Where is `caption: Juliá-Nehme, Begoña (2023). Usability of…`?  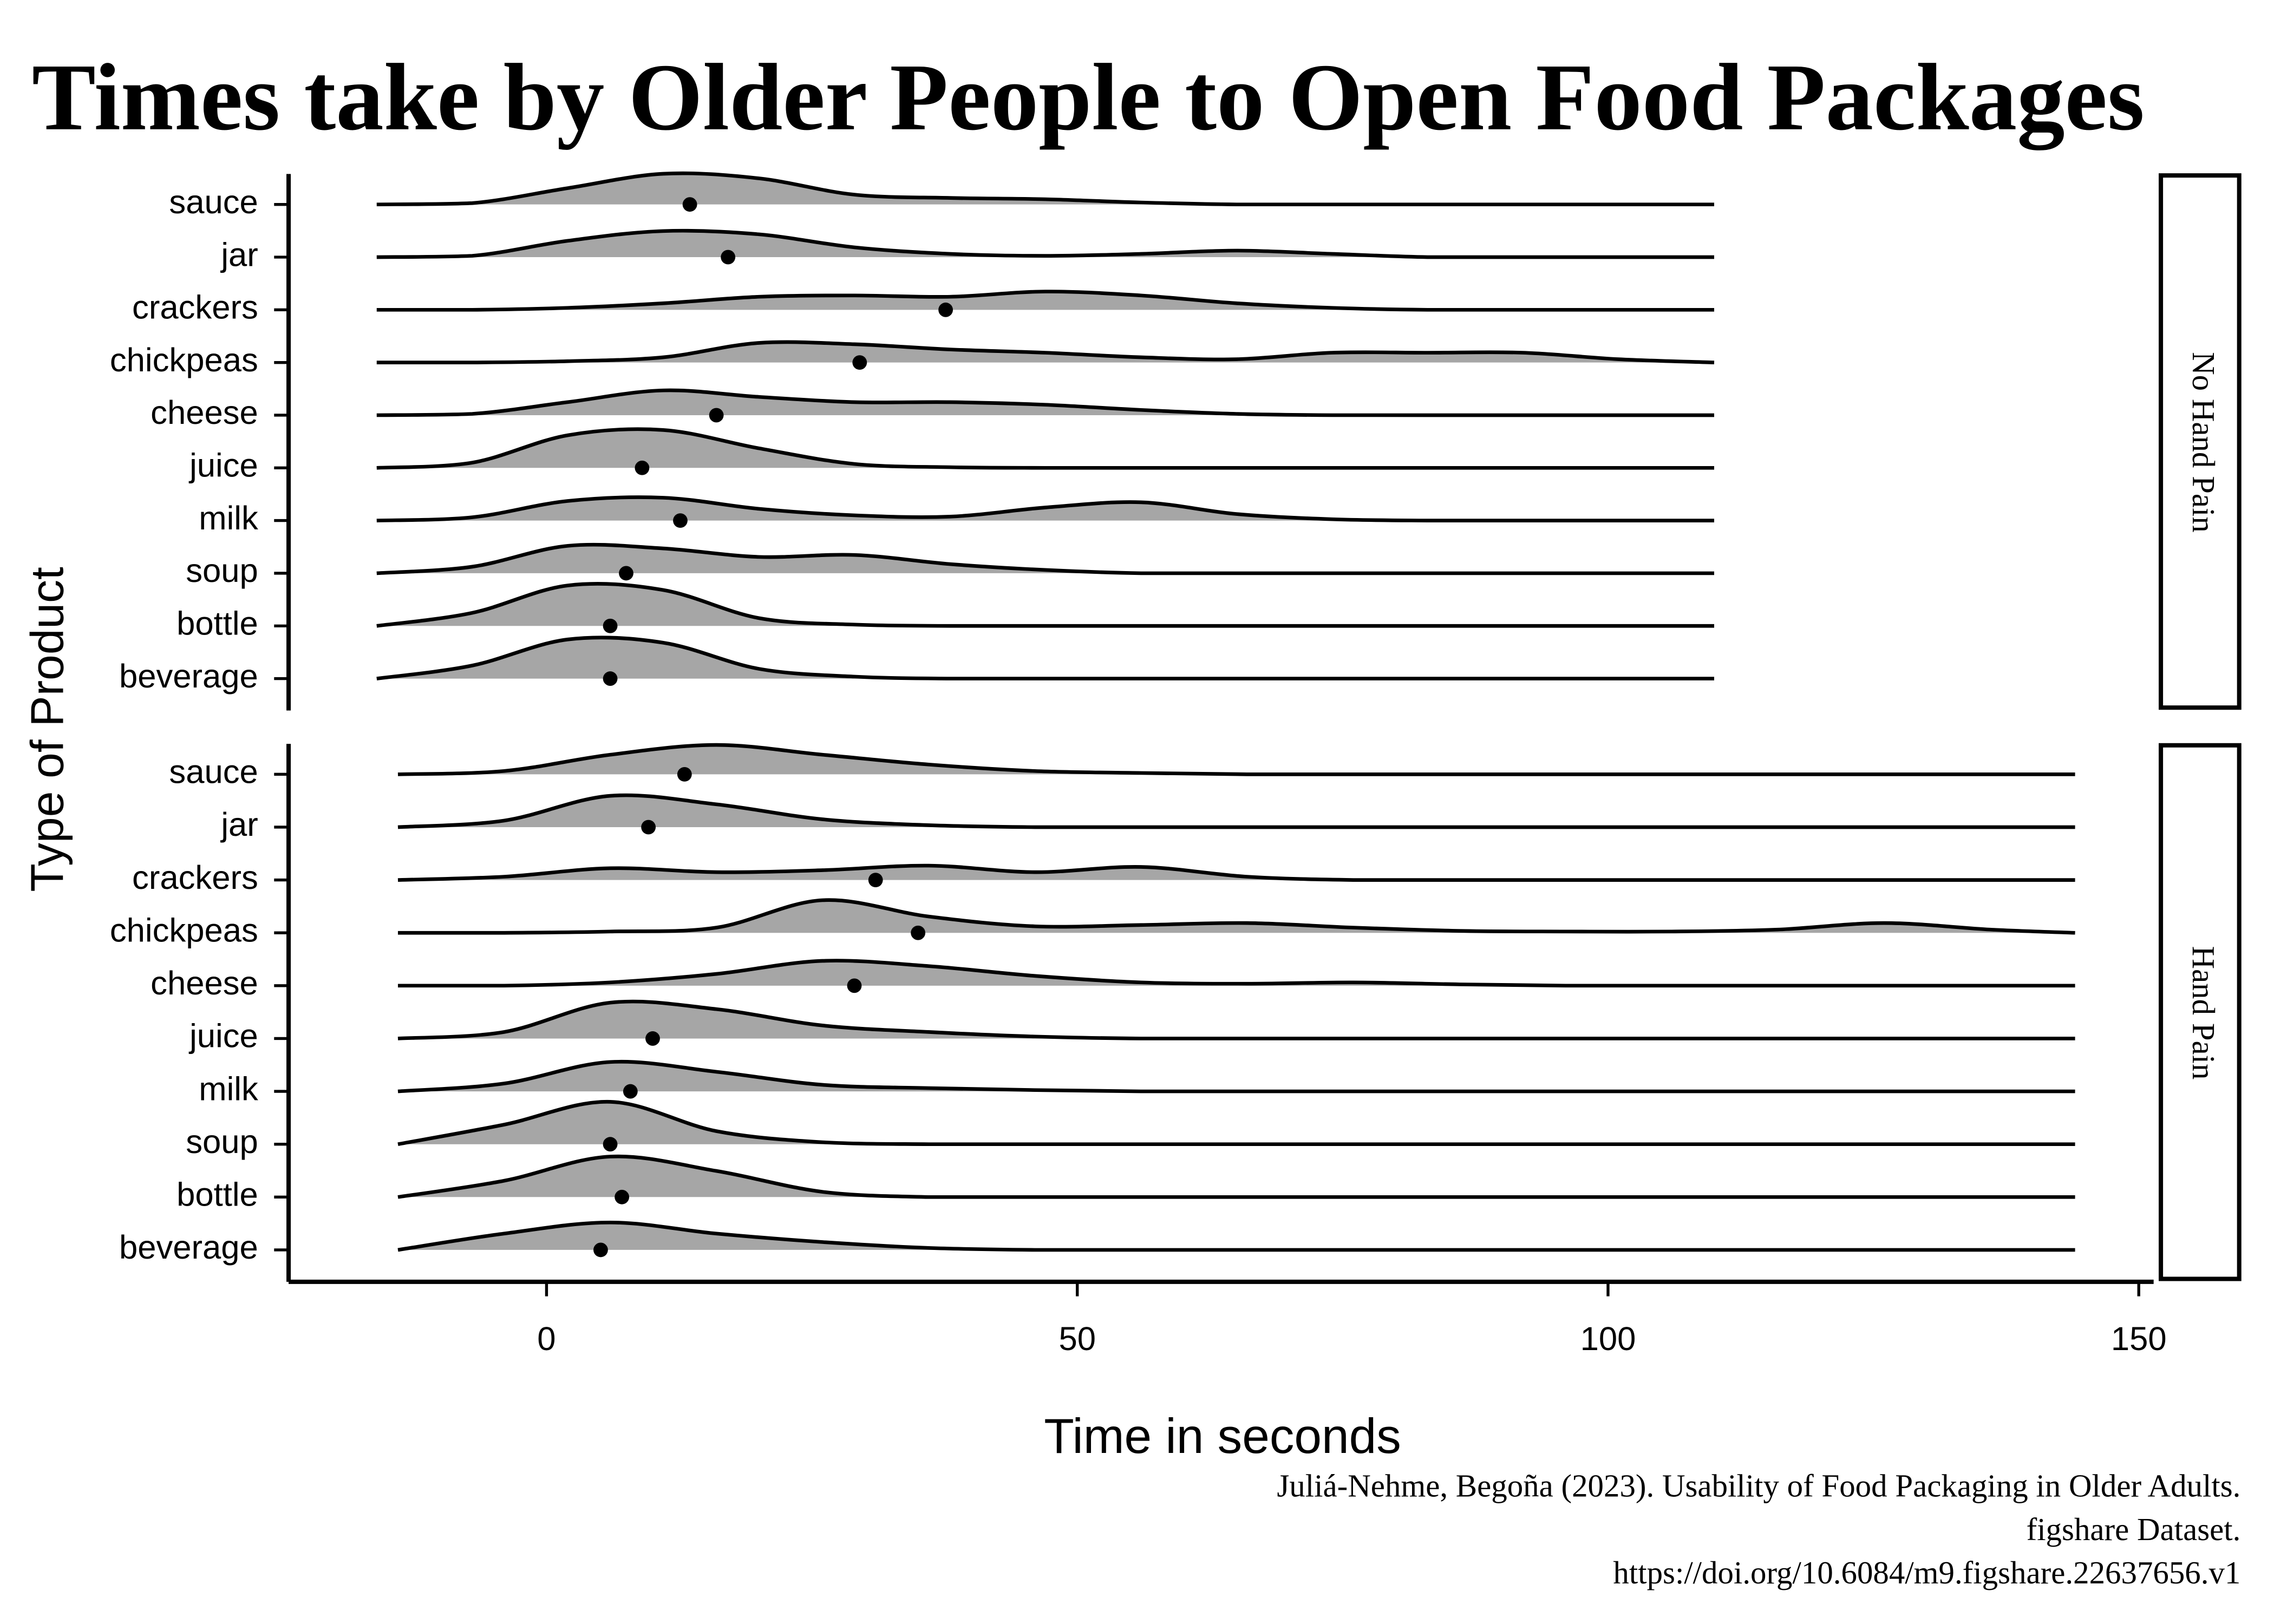
caption: Juliá-Nehme, Begoña (2023). Usability of… is located at coordinates (1759, 1486).